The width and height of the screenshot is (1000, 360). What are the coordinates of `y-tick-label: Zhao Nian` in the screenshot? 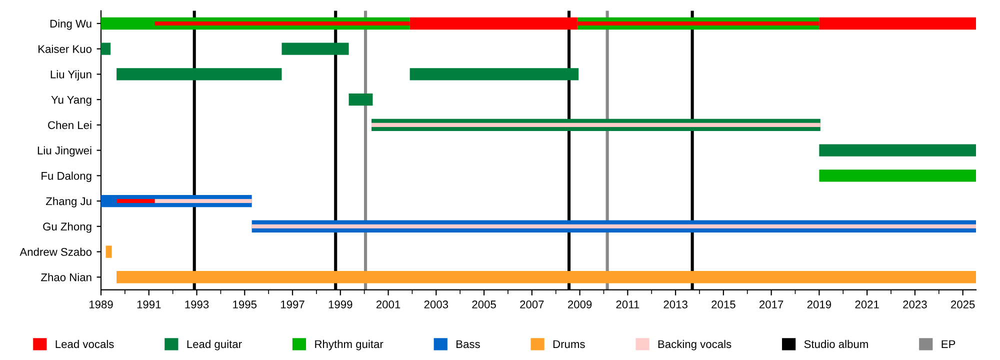 It's located at (66, 277).